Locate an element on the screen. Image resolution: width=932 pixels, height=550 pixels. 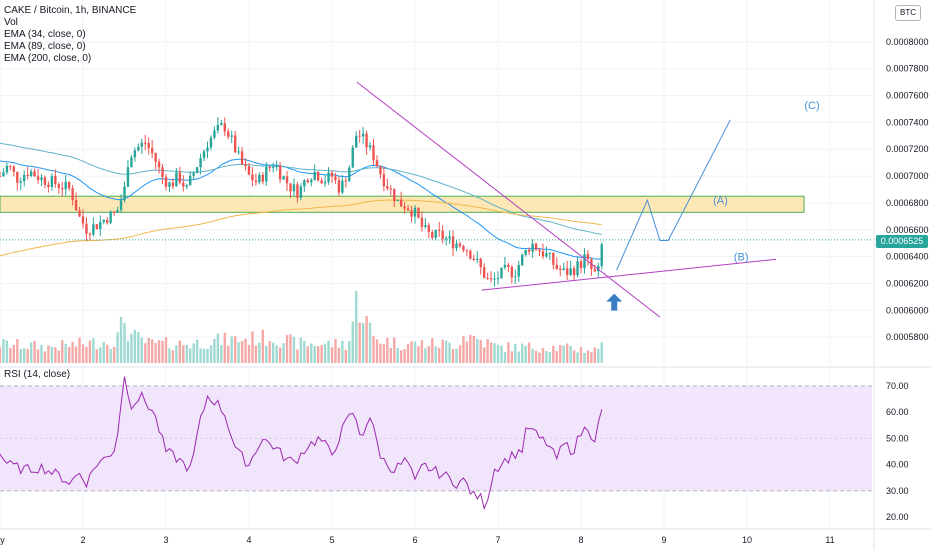
legend-vol: Vol is located at coordinates (11, 22).